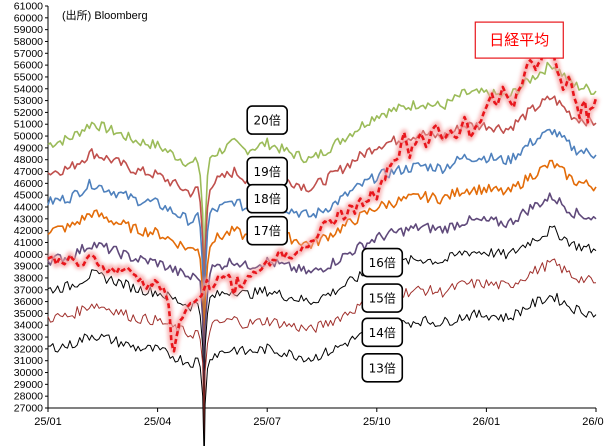  Describe the element at coordinates (28, 54) in the screenshot. I see `y-tick-label: 57000` at that location.